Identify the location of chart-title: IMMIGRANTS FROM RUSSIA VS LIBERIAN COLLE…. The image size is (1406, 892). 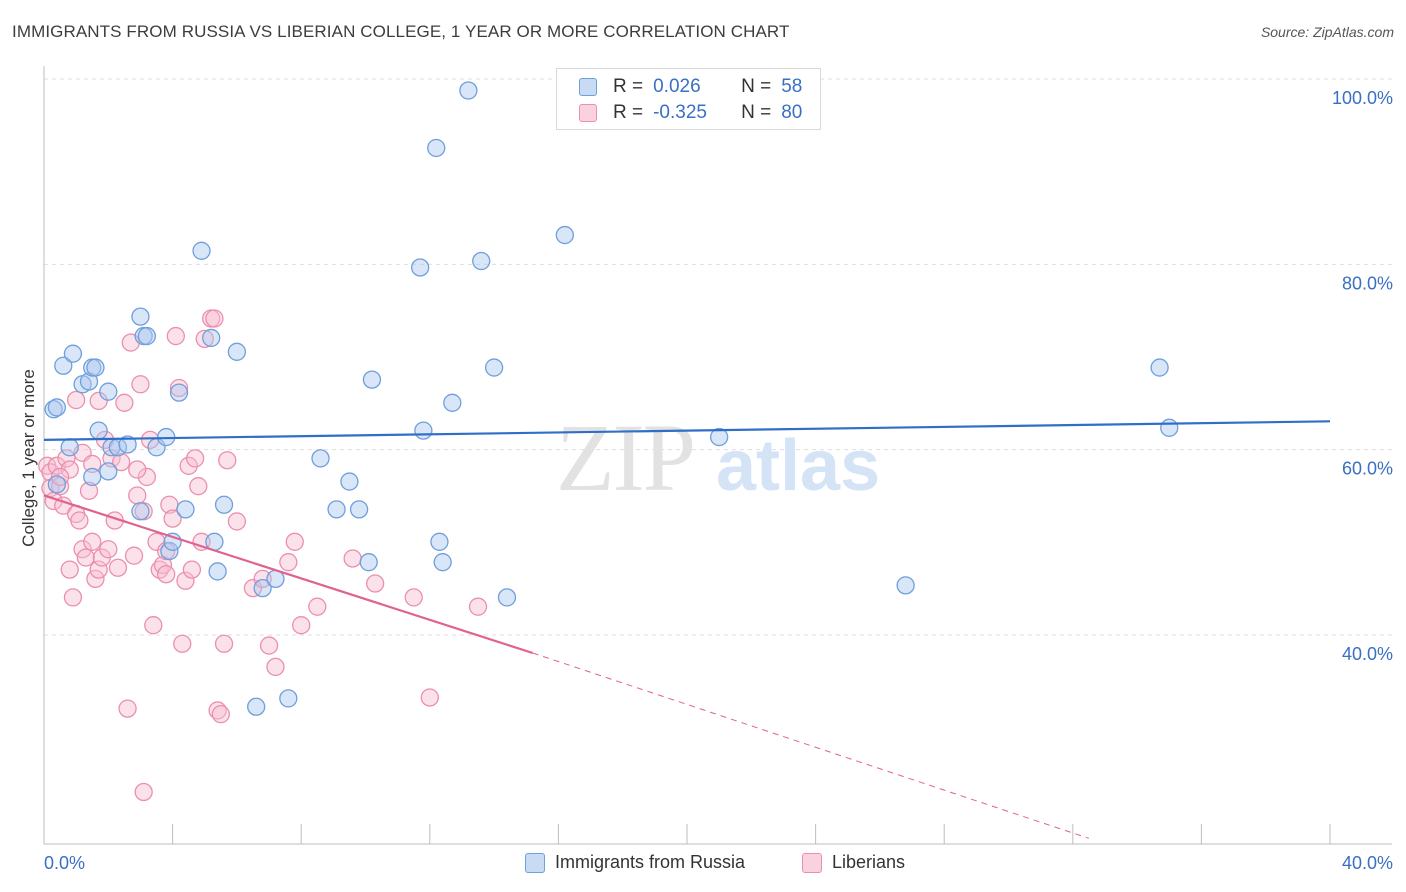
(401, 31).